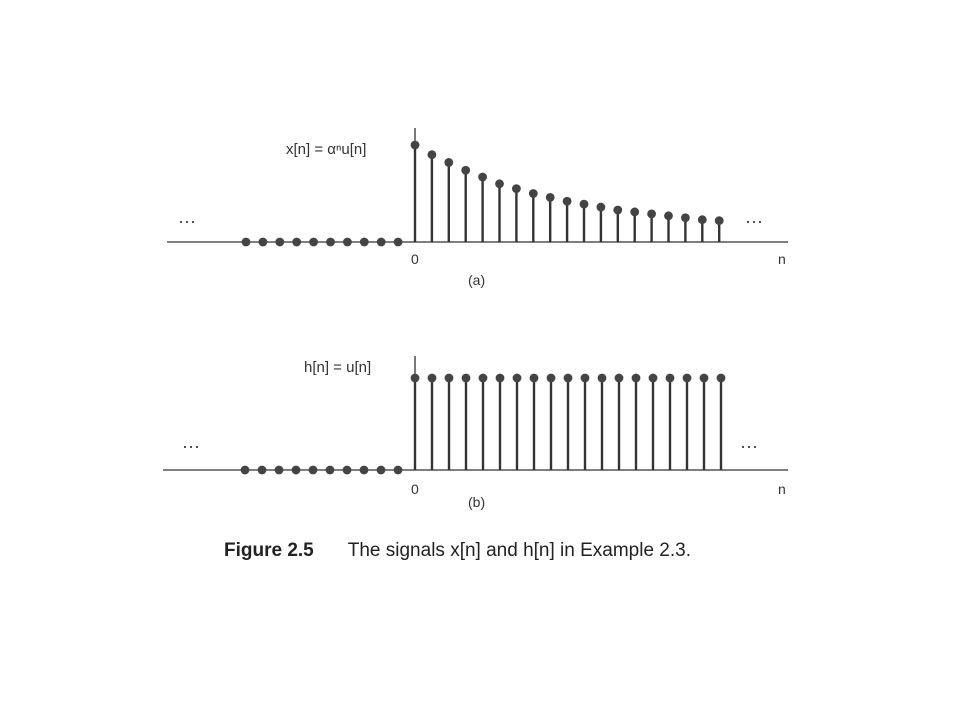  What do you see at coordinates (415, 489) in the screenshot?
I see `panel-b-origin-tick: 0` at bounding box center [415, 489].